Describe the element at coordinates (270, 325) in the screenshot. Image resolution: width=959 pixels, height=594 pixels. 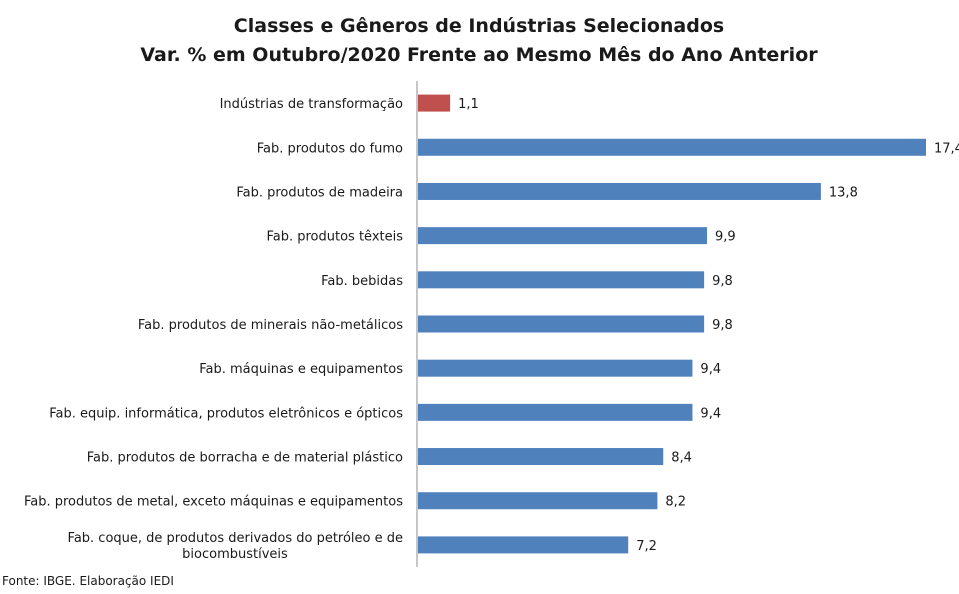
I see `category-label-6: Fab. produtos de minerais não-metálicos` at that location.